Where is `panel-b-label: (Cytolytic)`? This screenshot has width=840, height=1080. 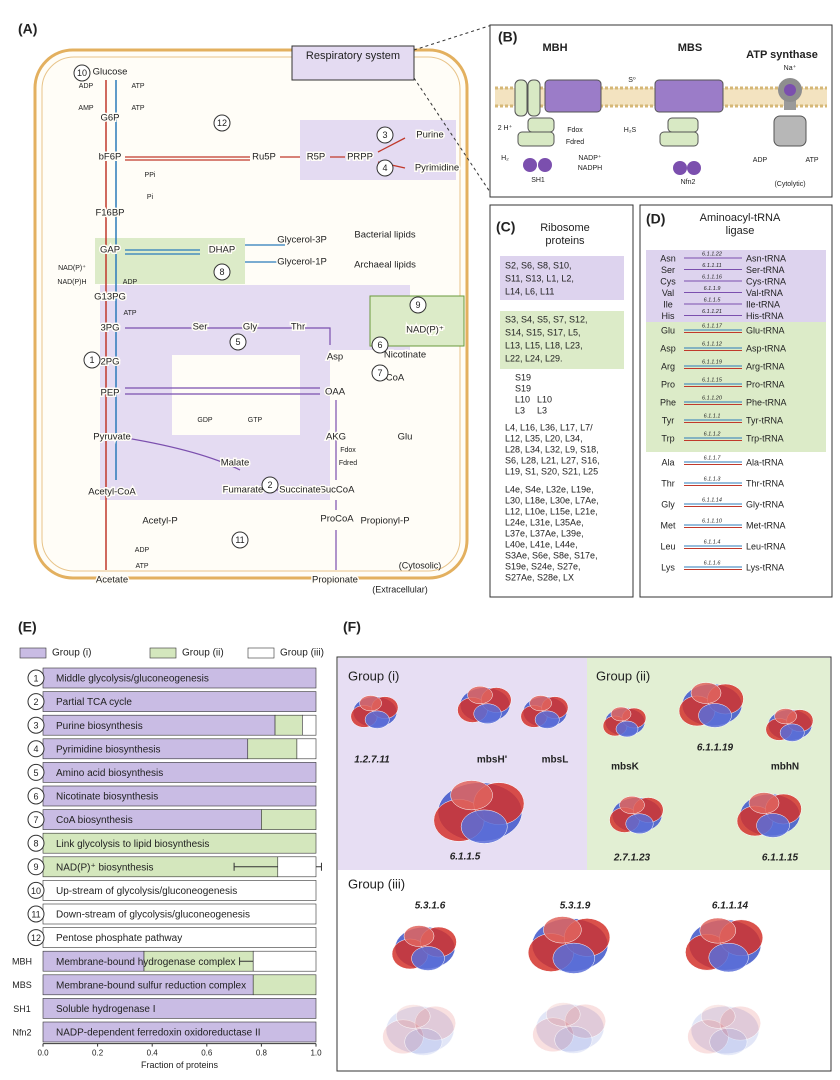
panel-b-label: (Cytolytic) is located at coordinates (789, 184).